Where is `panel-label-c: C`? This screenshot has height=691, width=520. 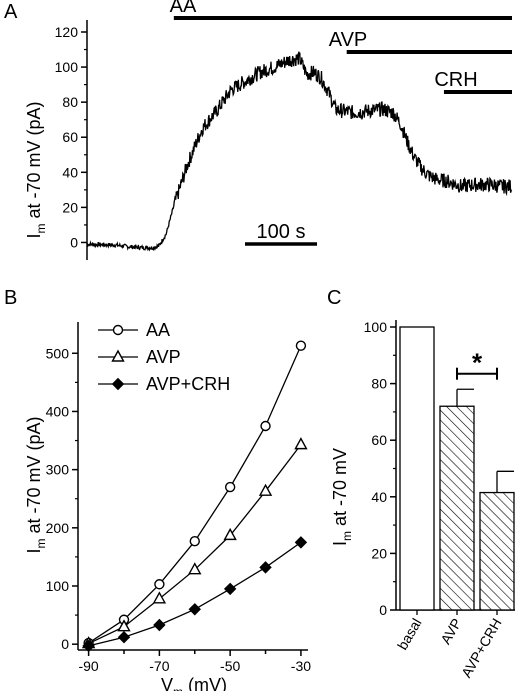
panel-label-c: C is located at coordinates (334, 298).